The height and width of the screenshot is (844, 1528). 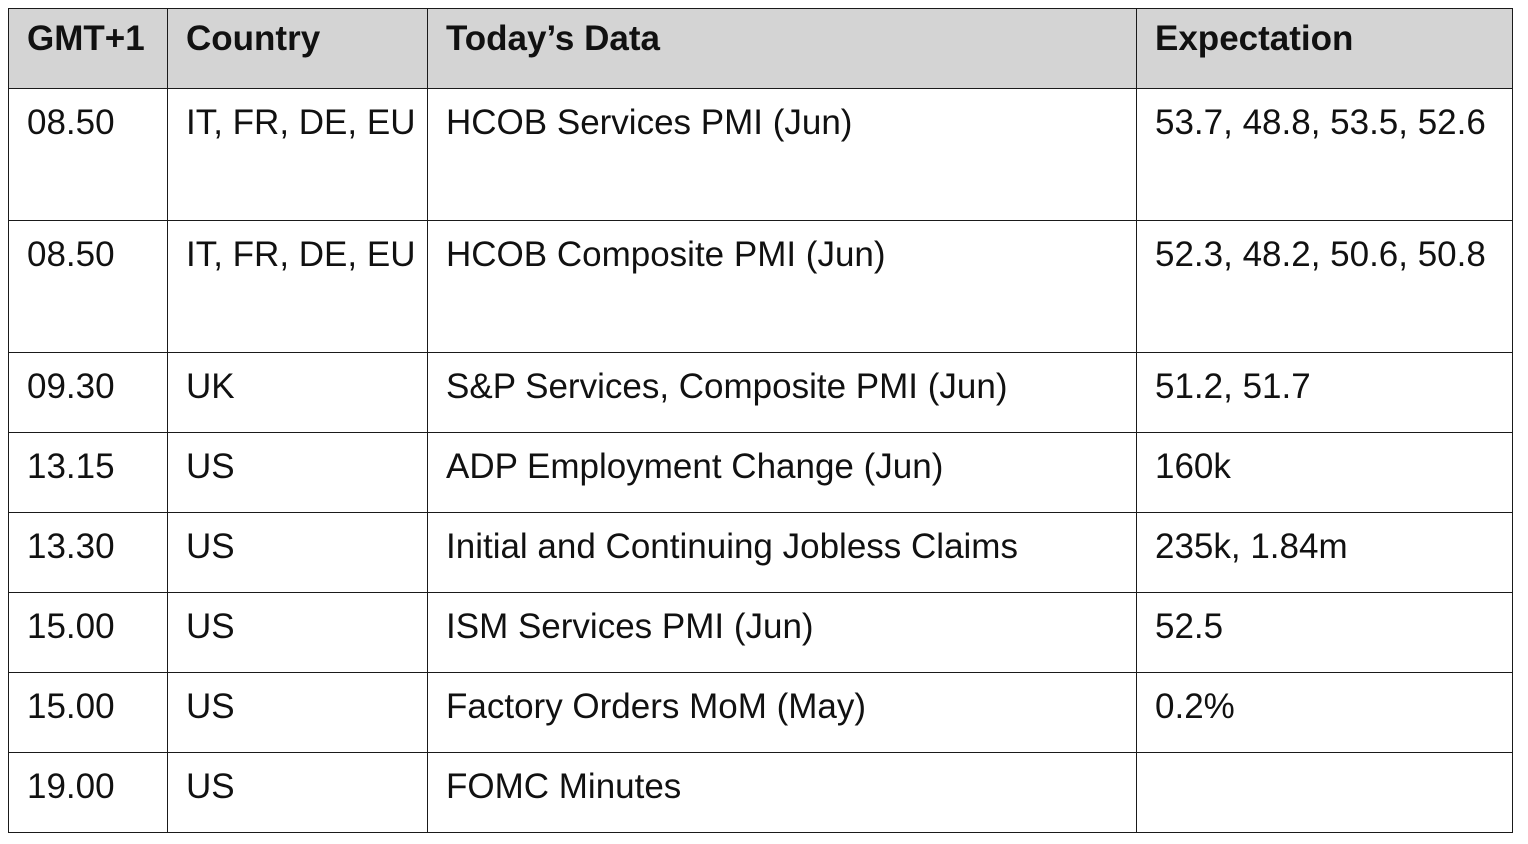 I want to click on expectation-cell: 53.7, 48.8, 53.5, 52.6, so click(x=1324, y=154).